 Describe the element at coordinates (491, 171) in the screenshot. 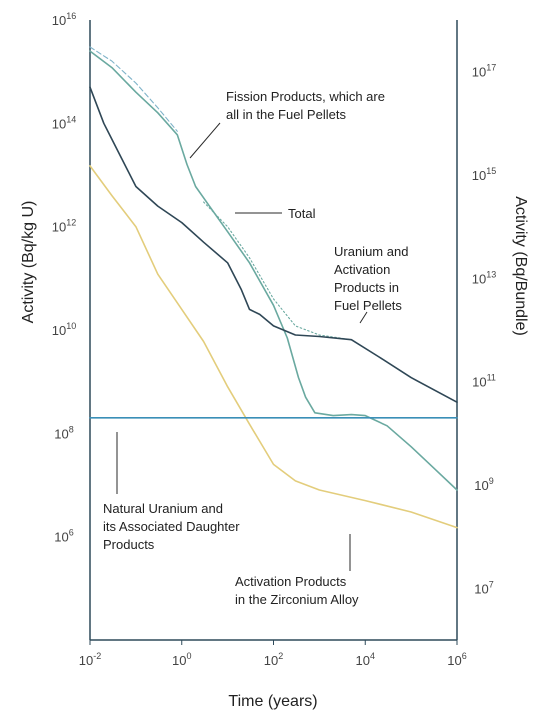

I see `y-right-tick-label-4-exponent: 15` at that location.